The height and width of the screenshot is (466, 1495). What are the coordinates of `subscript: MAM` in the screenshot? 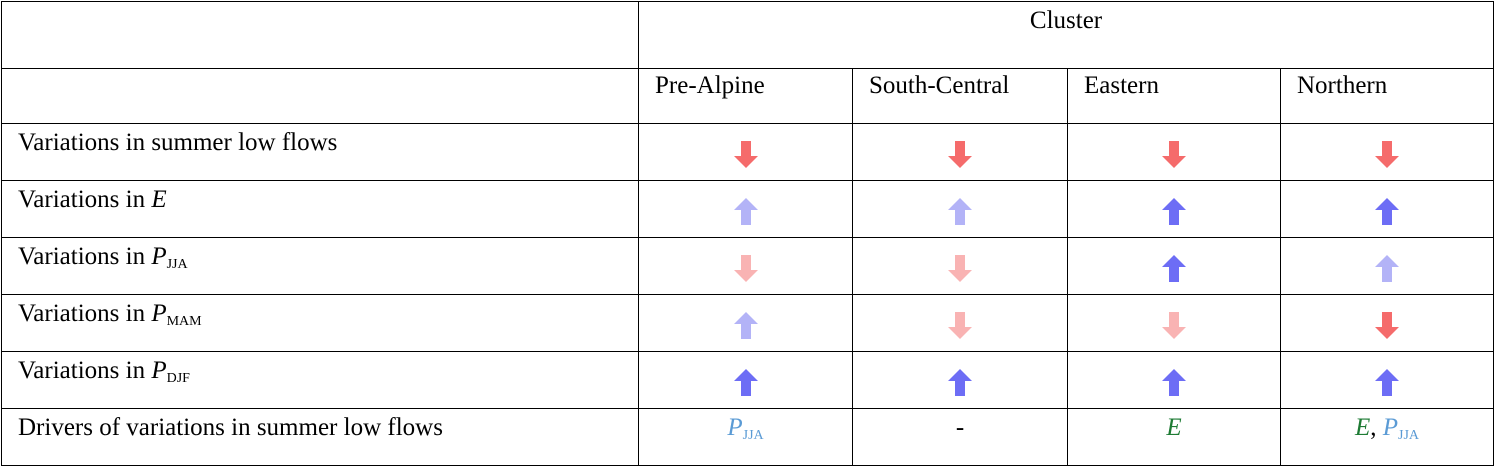 It's located at (184, 321).